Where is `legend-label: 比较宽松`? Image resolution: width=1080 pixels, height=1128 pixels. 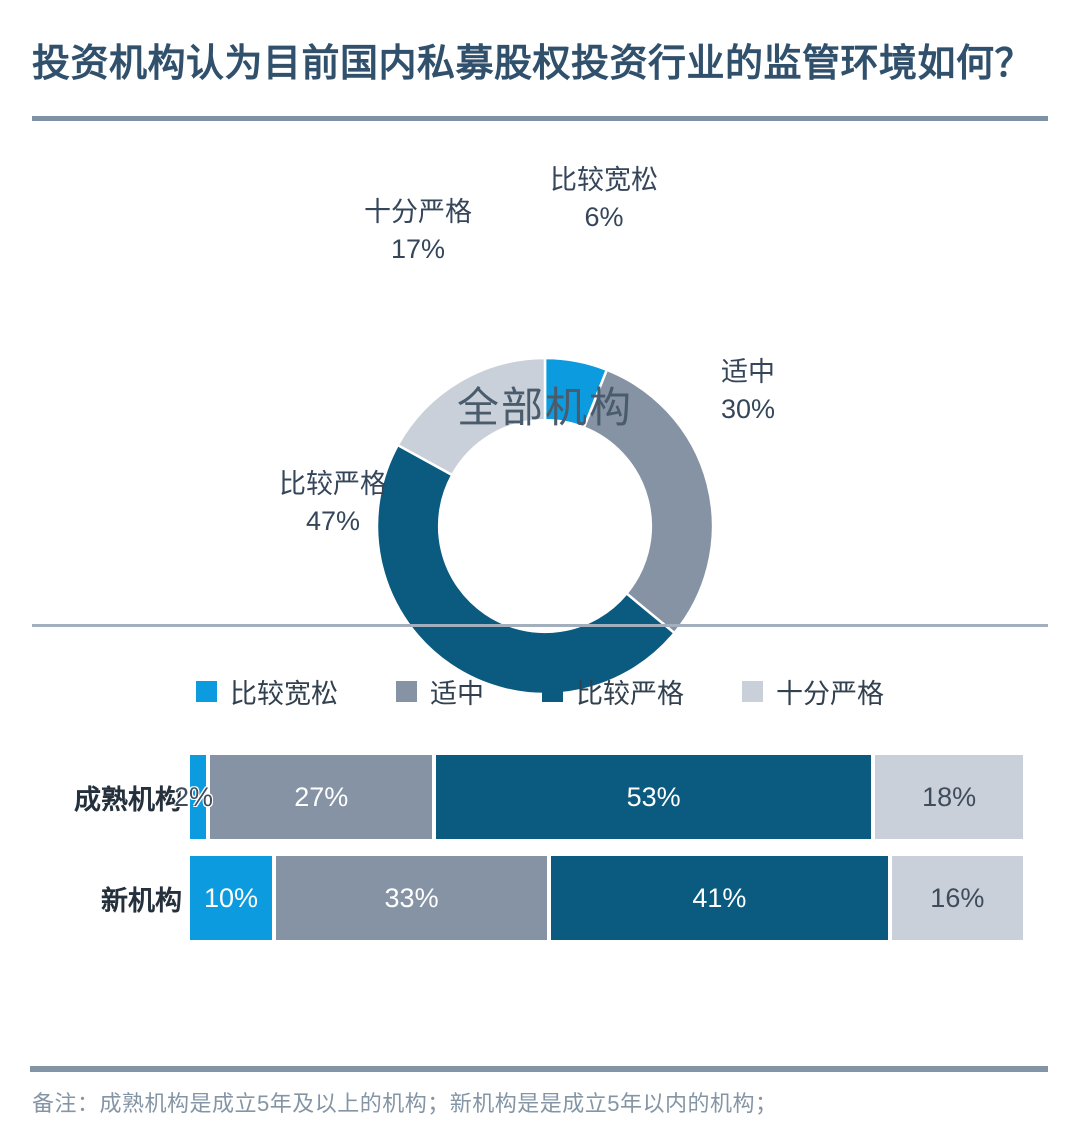
legend-label: 比较宽松 is located at coordinates (284, 694).